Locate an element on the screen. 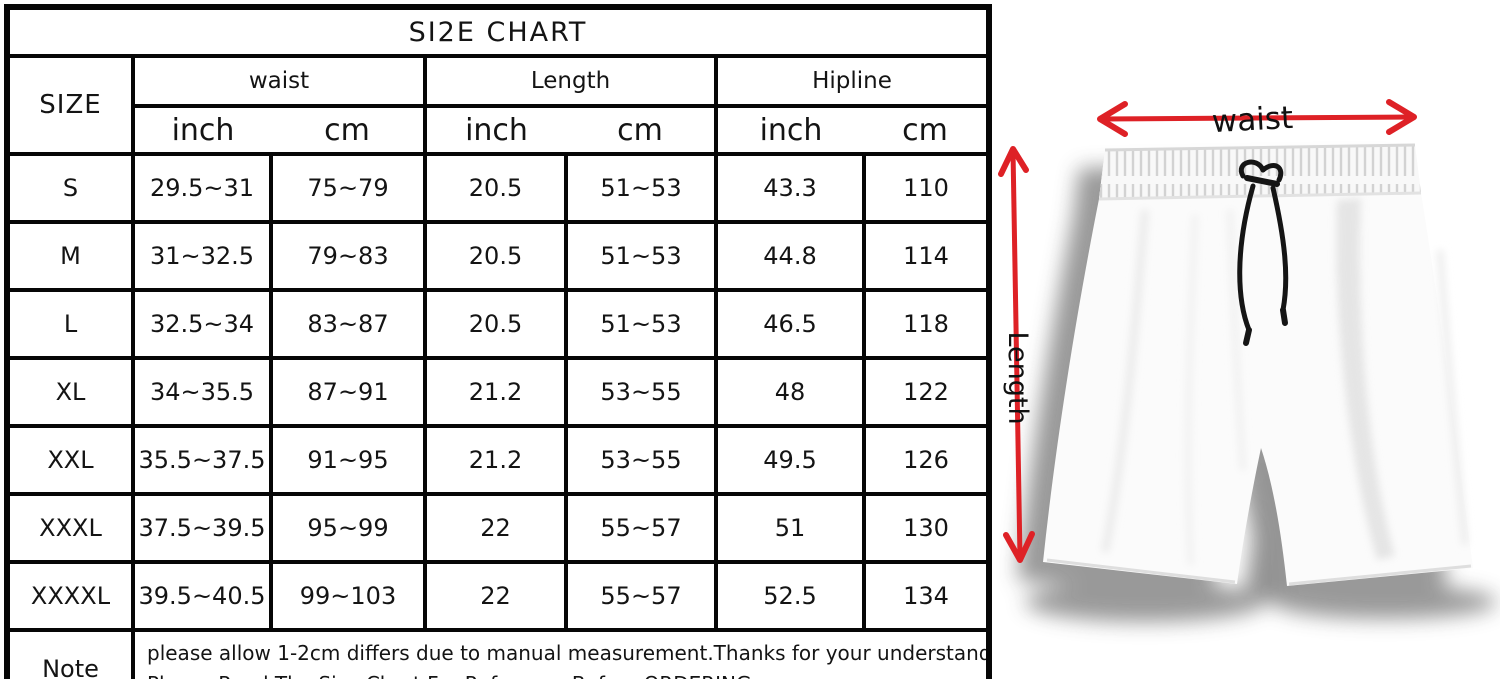 The width and height of the screenshot is (1500, 679). length-arrow is located at coordinates (1016, 354).